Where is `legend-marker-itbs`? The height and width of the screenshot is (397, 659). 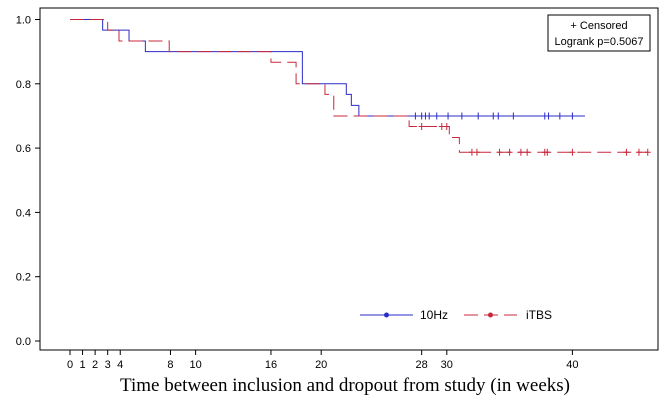
legend-marker-itbs is located at coordinates (490, 315).